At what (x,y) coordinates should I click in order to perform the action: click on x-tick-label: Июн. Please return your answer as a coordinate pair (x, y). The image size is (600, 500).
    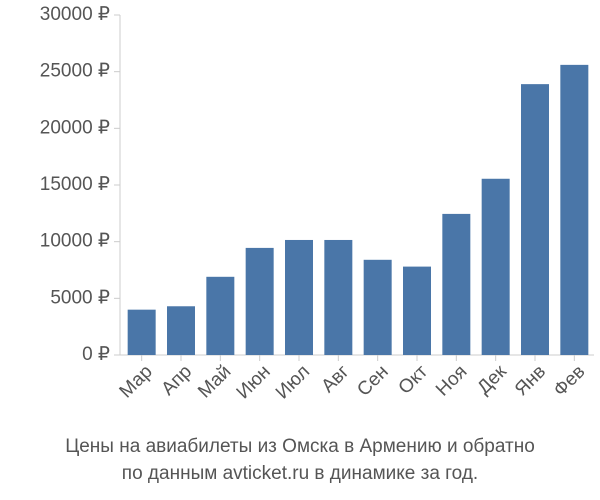
    Looking at the image, I should click on (254, 382).